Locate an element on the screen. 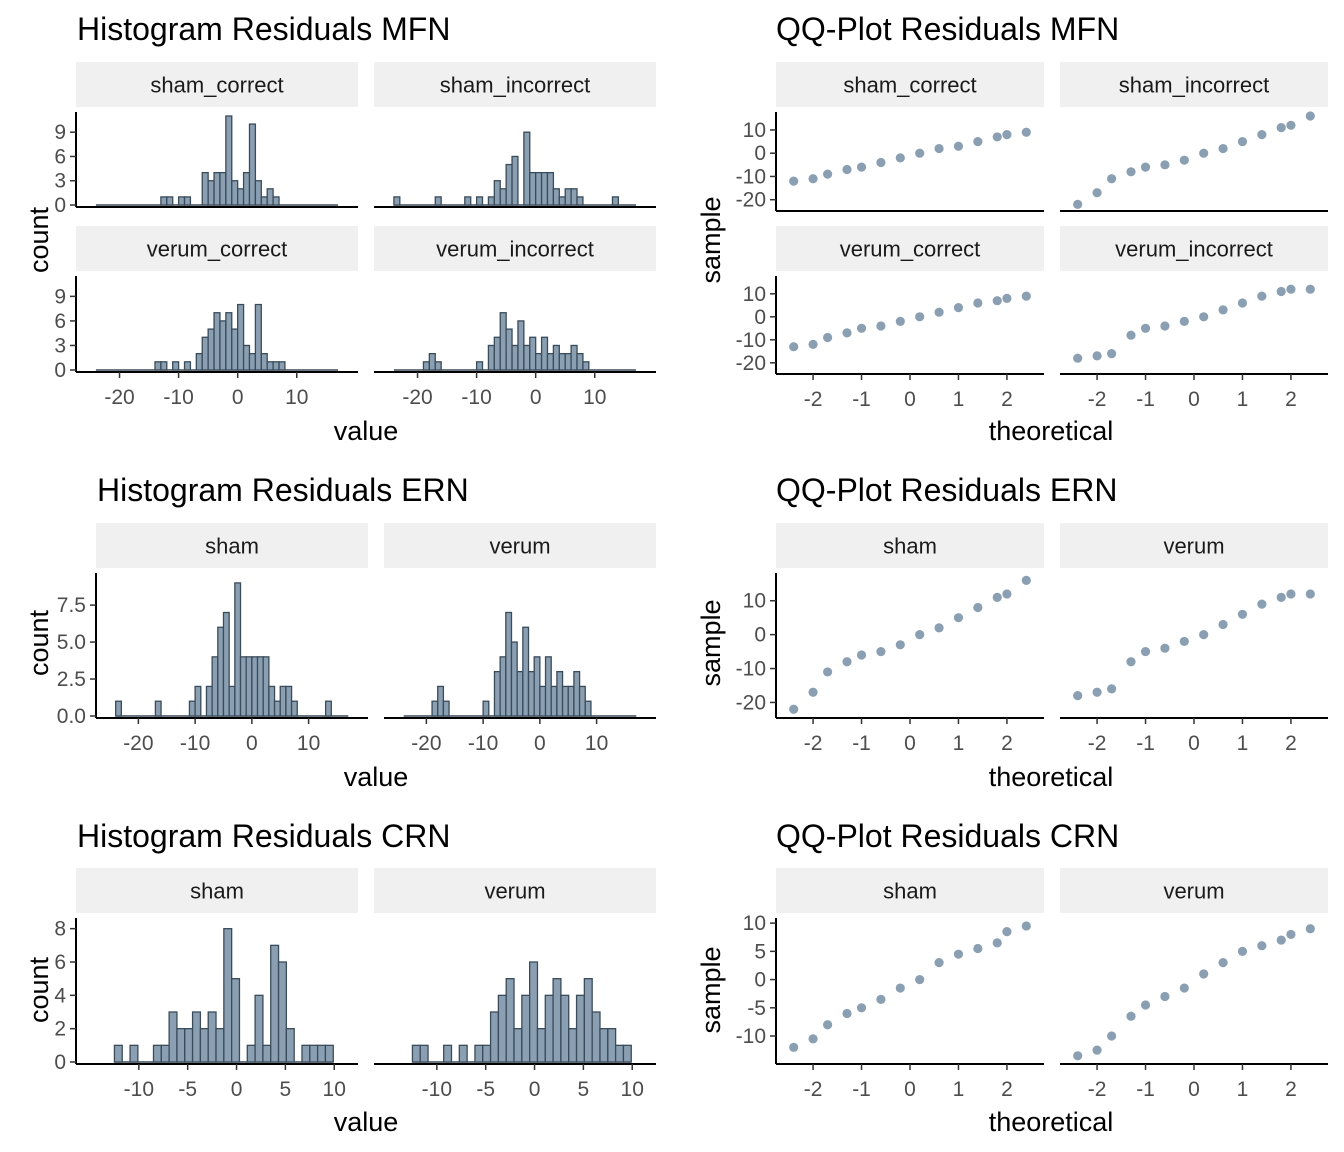 This screenshot has height=1152, width=1344. y-tick-label: 4 is located at coordinates (60, 995).